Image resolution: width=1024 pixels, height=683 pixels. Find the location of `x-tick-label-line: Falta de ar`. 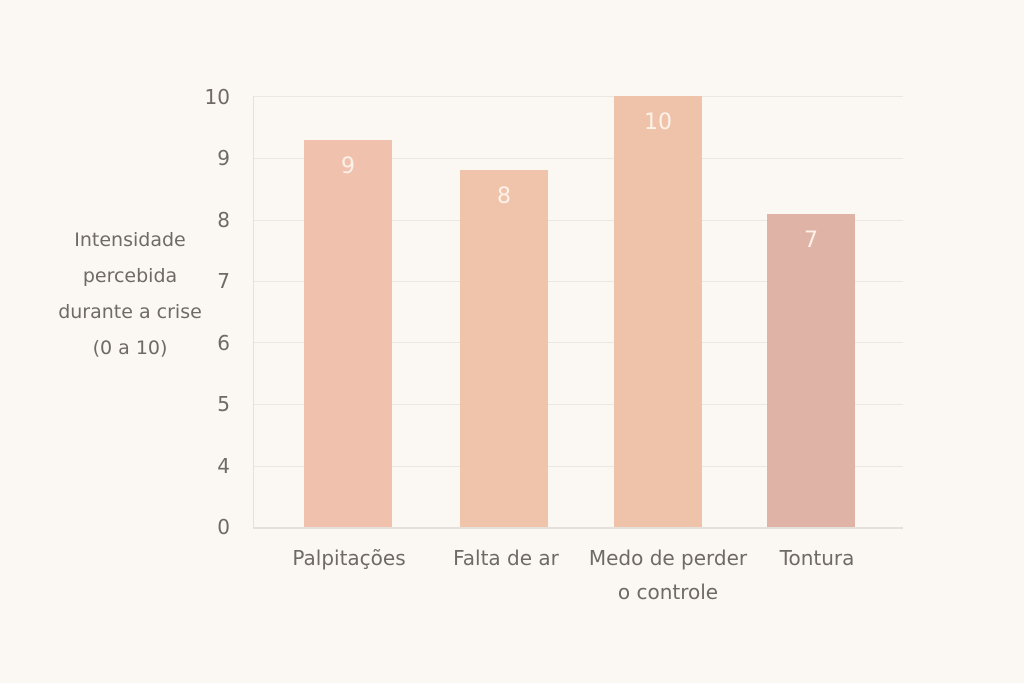

x-tick-label-line: Falta de ar is located at coordinates (506, 558).